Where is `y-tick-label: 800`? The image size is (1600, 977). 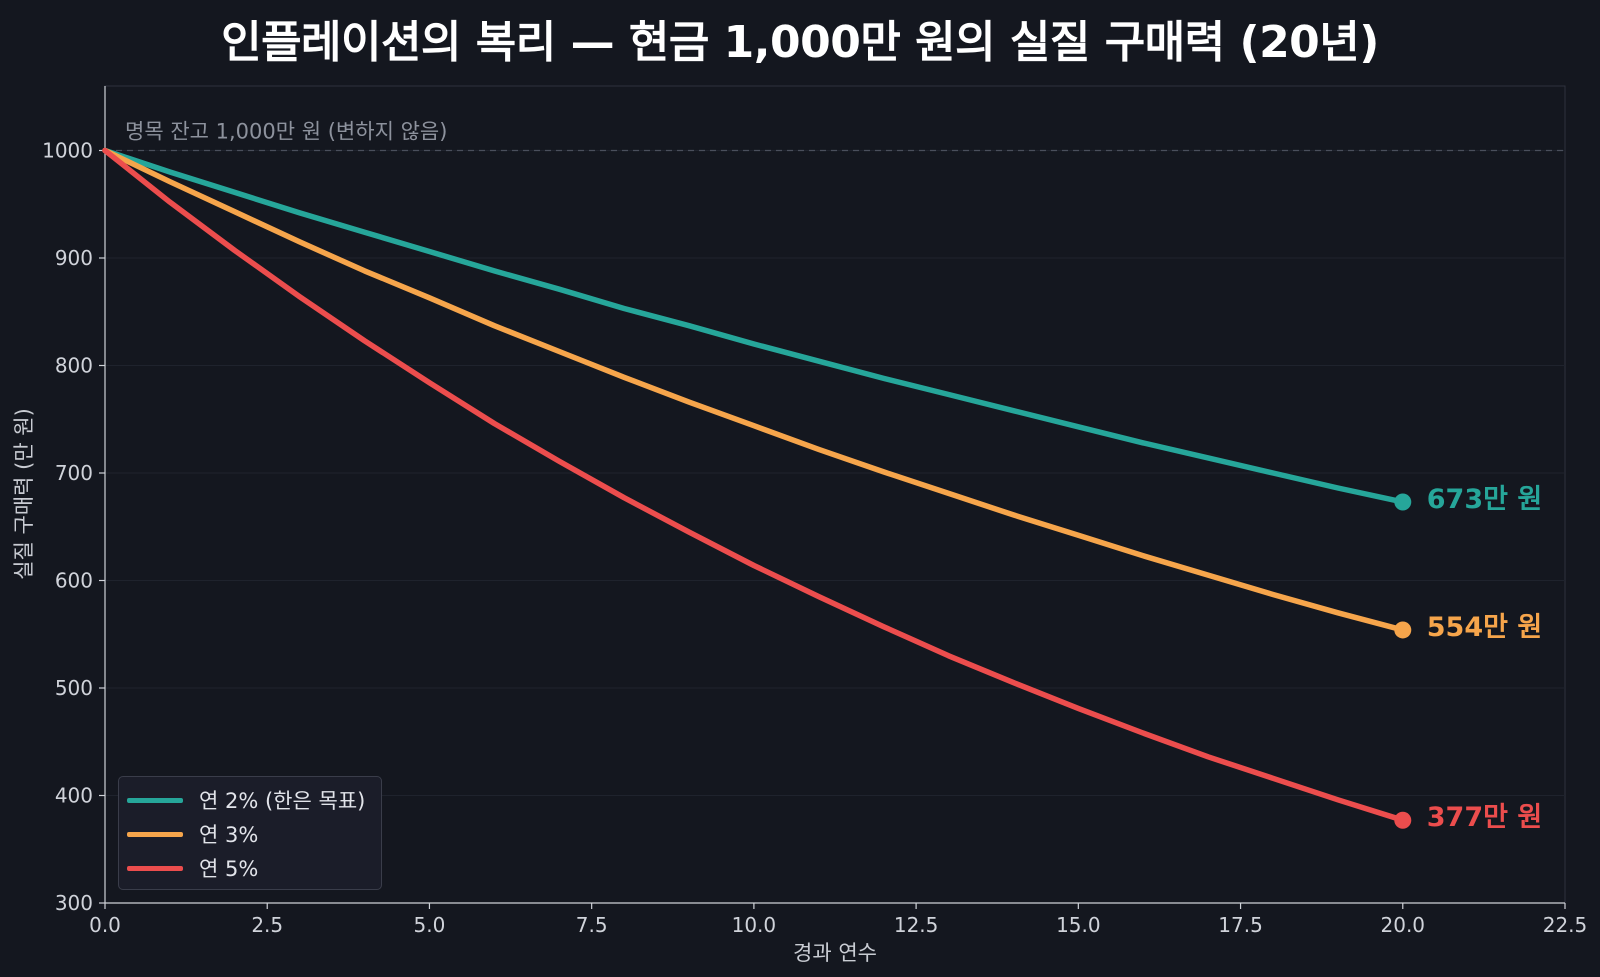 y-tick-label: 800 is located at coordinates (74, 366).